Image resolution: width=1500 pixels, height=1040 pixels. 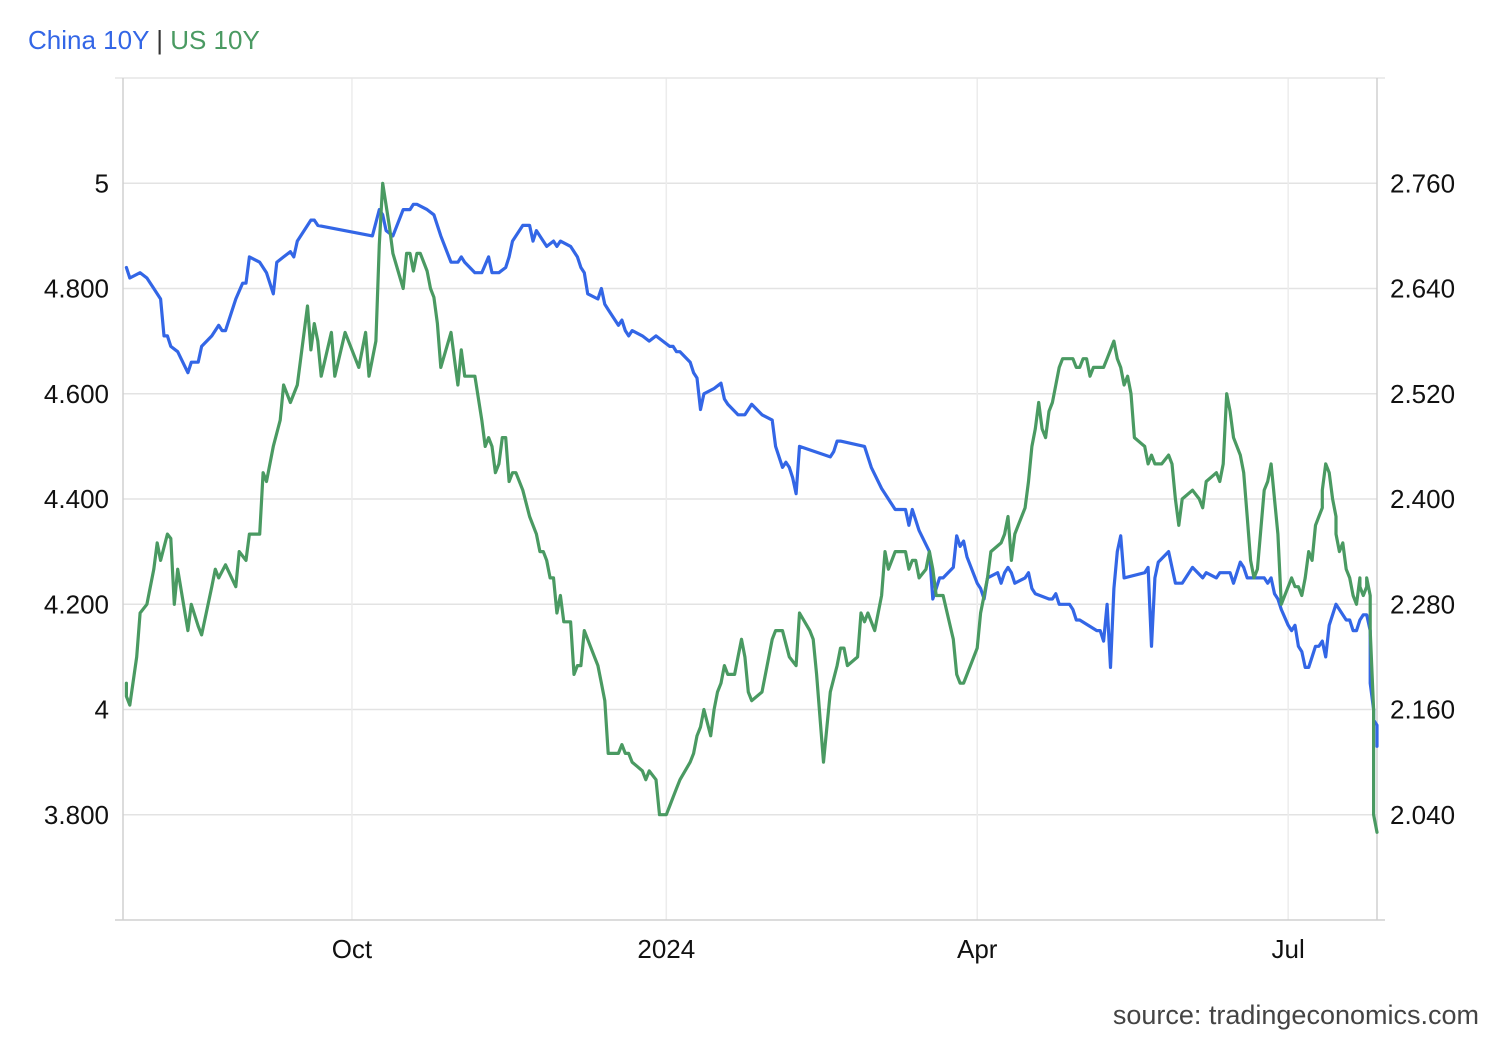 What do you see at coordinates (1422, 183) in the screenshot?
I see `y-right-tick-label: 2.760` at bounding box center [1422, 183].